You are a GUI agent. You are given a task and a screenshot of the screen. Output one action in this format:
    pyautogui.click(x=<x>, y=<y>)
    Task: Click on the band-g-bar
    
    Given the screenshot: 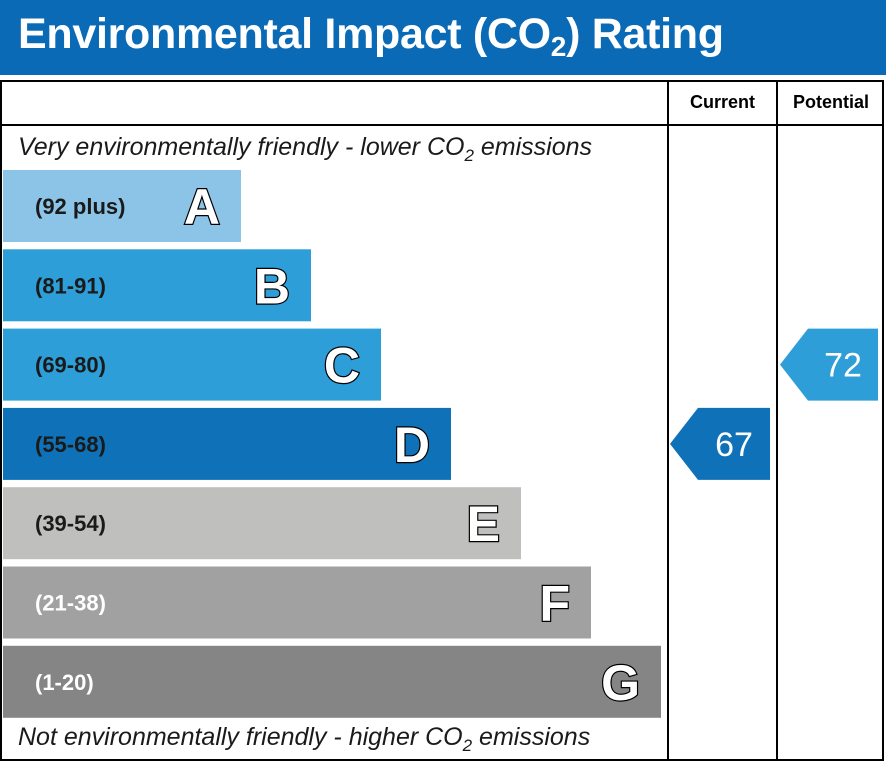 What is the action you would take?
    pyautogui.click(x=332, y=681)
    